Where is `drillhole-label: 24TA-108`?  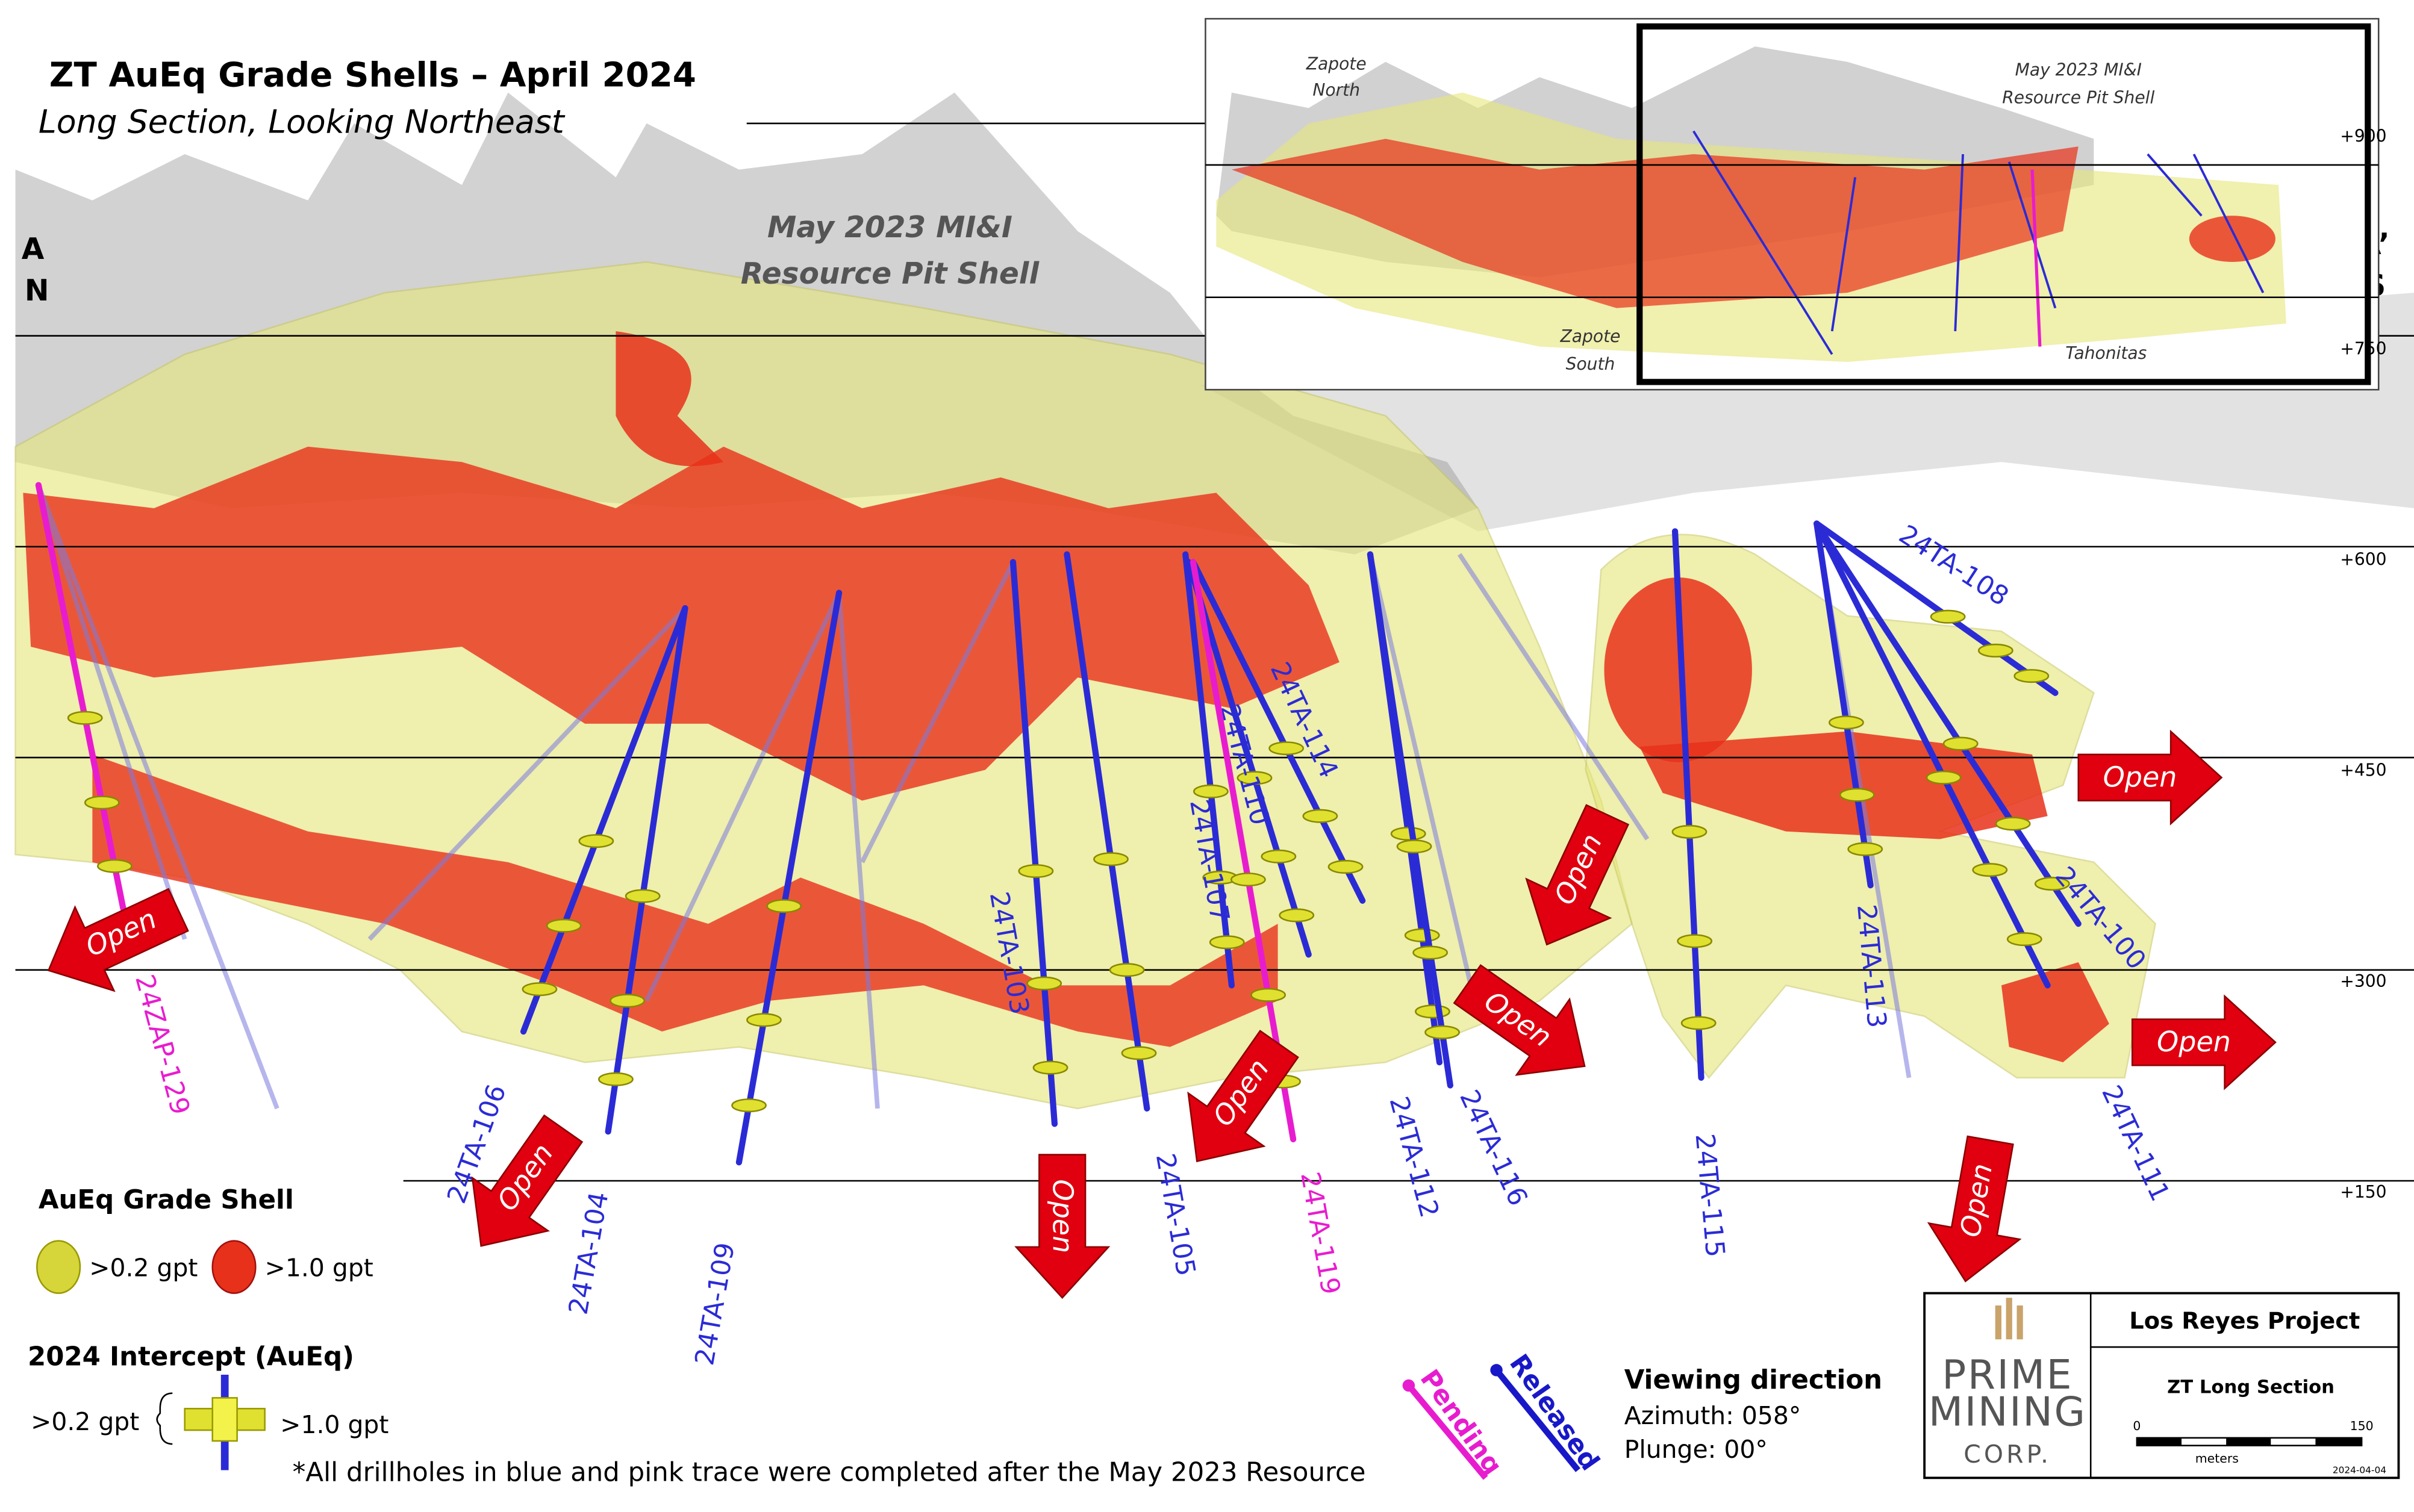
drillhole-label: 24TA-108 is located at coordinates (1954, 566).